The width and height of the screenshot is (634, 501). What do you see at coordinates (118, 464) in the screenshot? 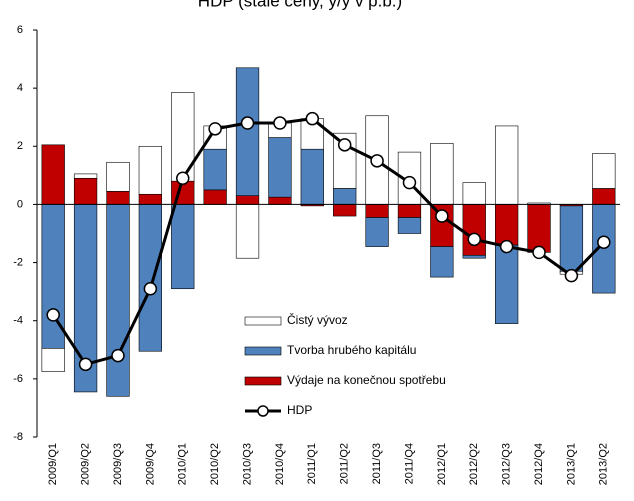
I see `x-tick-label: 2009/Q3` at bounding box center [118, 464].